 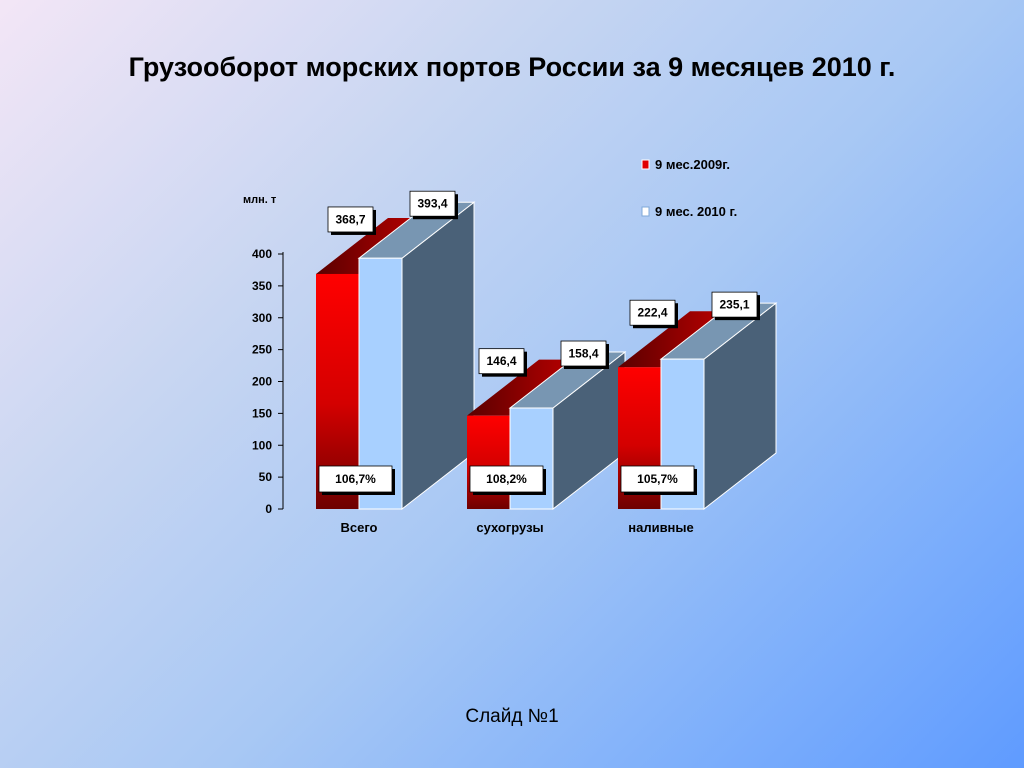 I want to click on growth-label: 108,2%, so click(x=507, y=480).